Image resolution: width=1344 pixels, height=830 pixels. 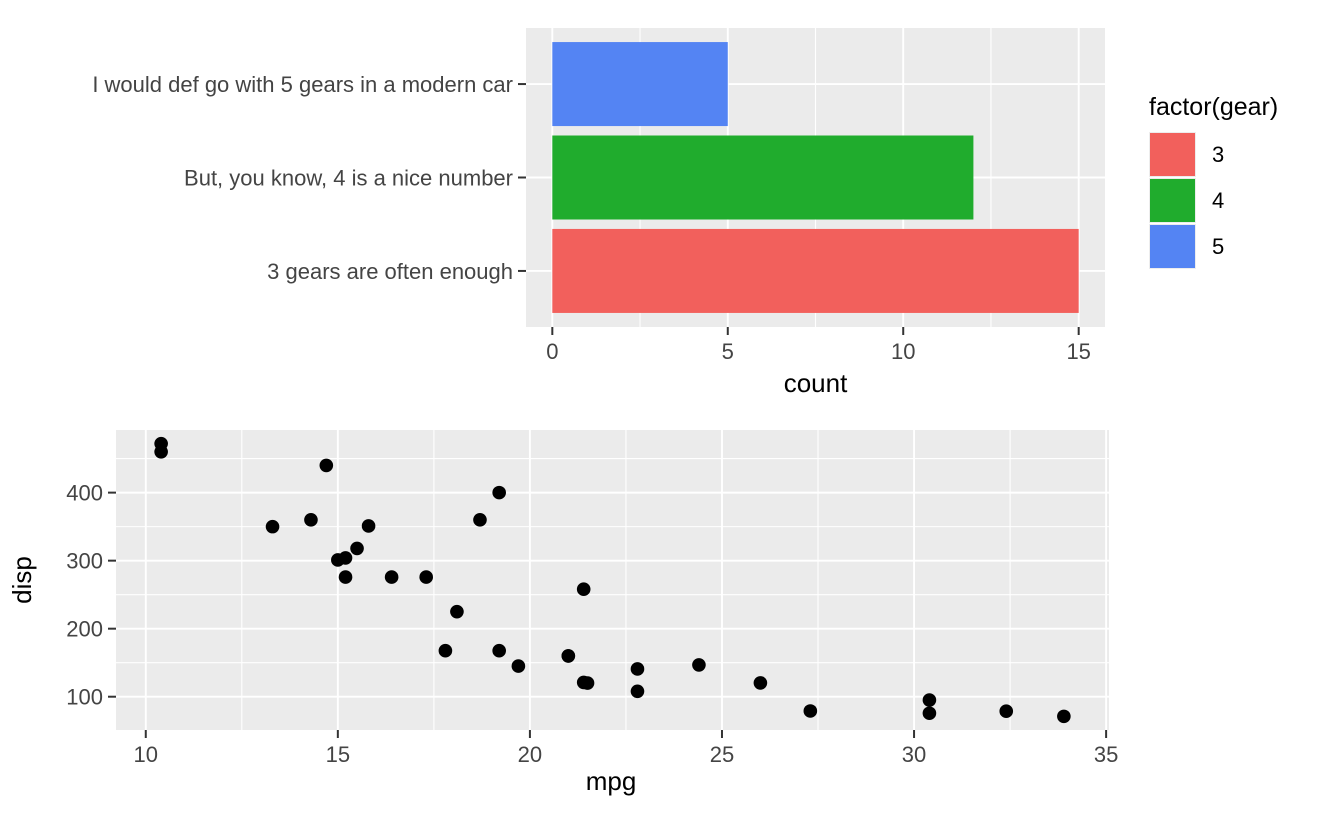 What do you see at coordinates (338, 754) in the screenshot?
I see `scatter-x-tick-label: 15` at bounding box center [338, 754].